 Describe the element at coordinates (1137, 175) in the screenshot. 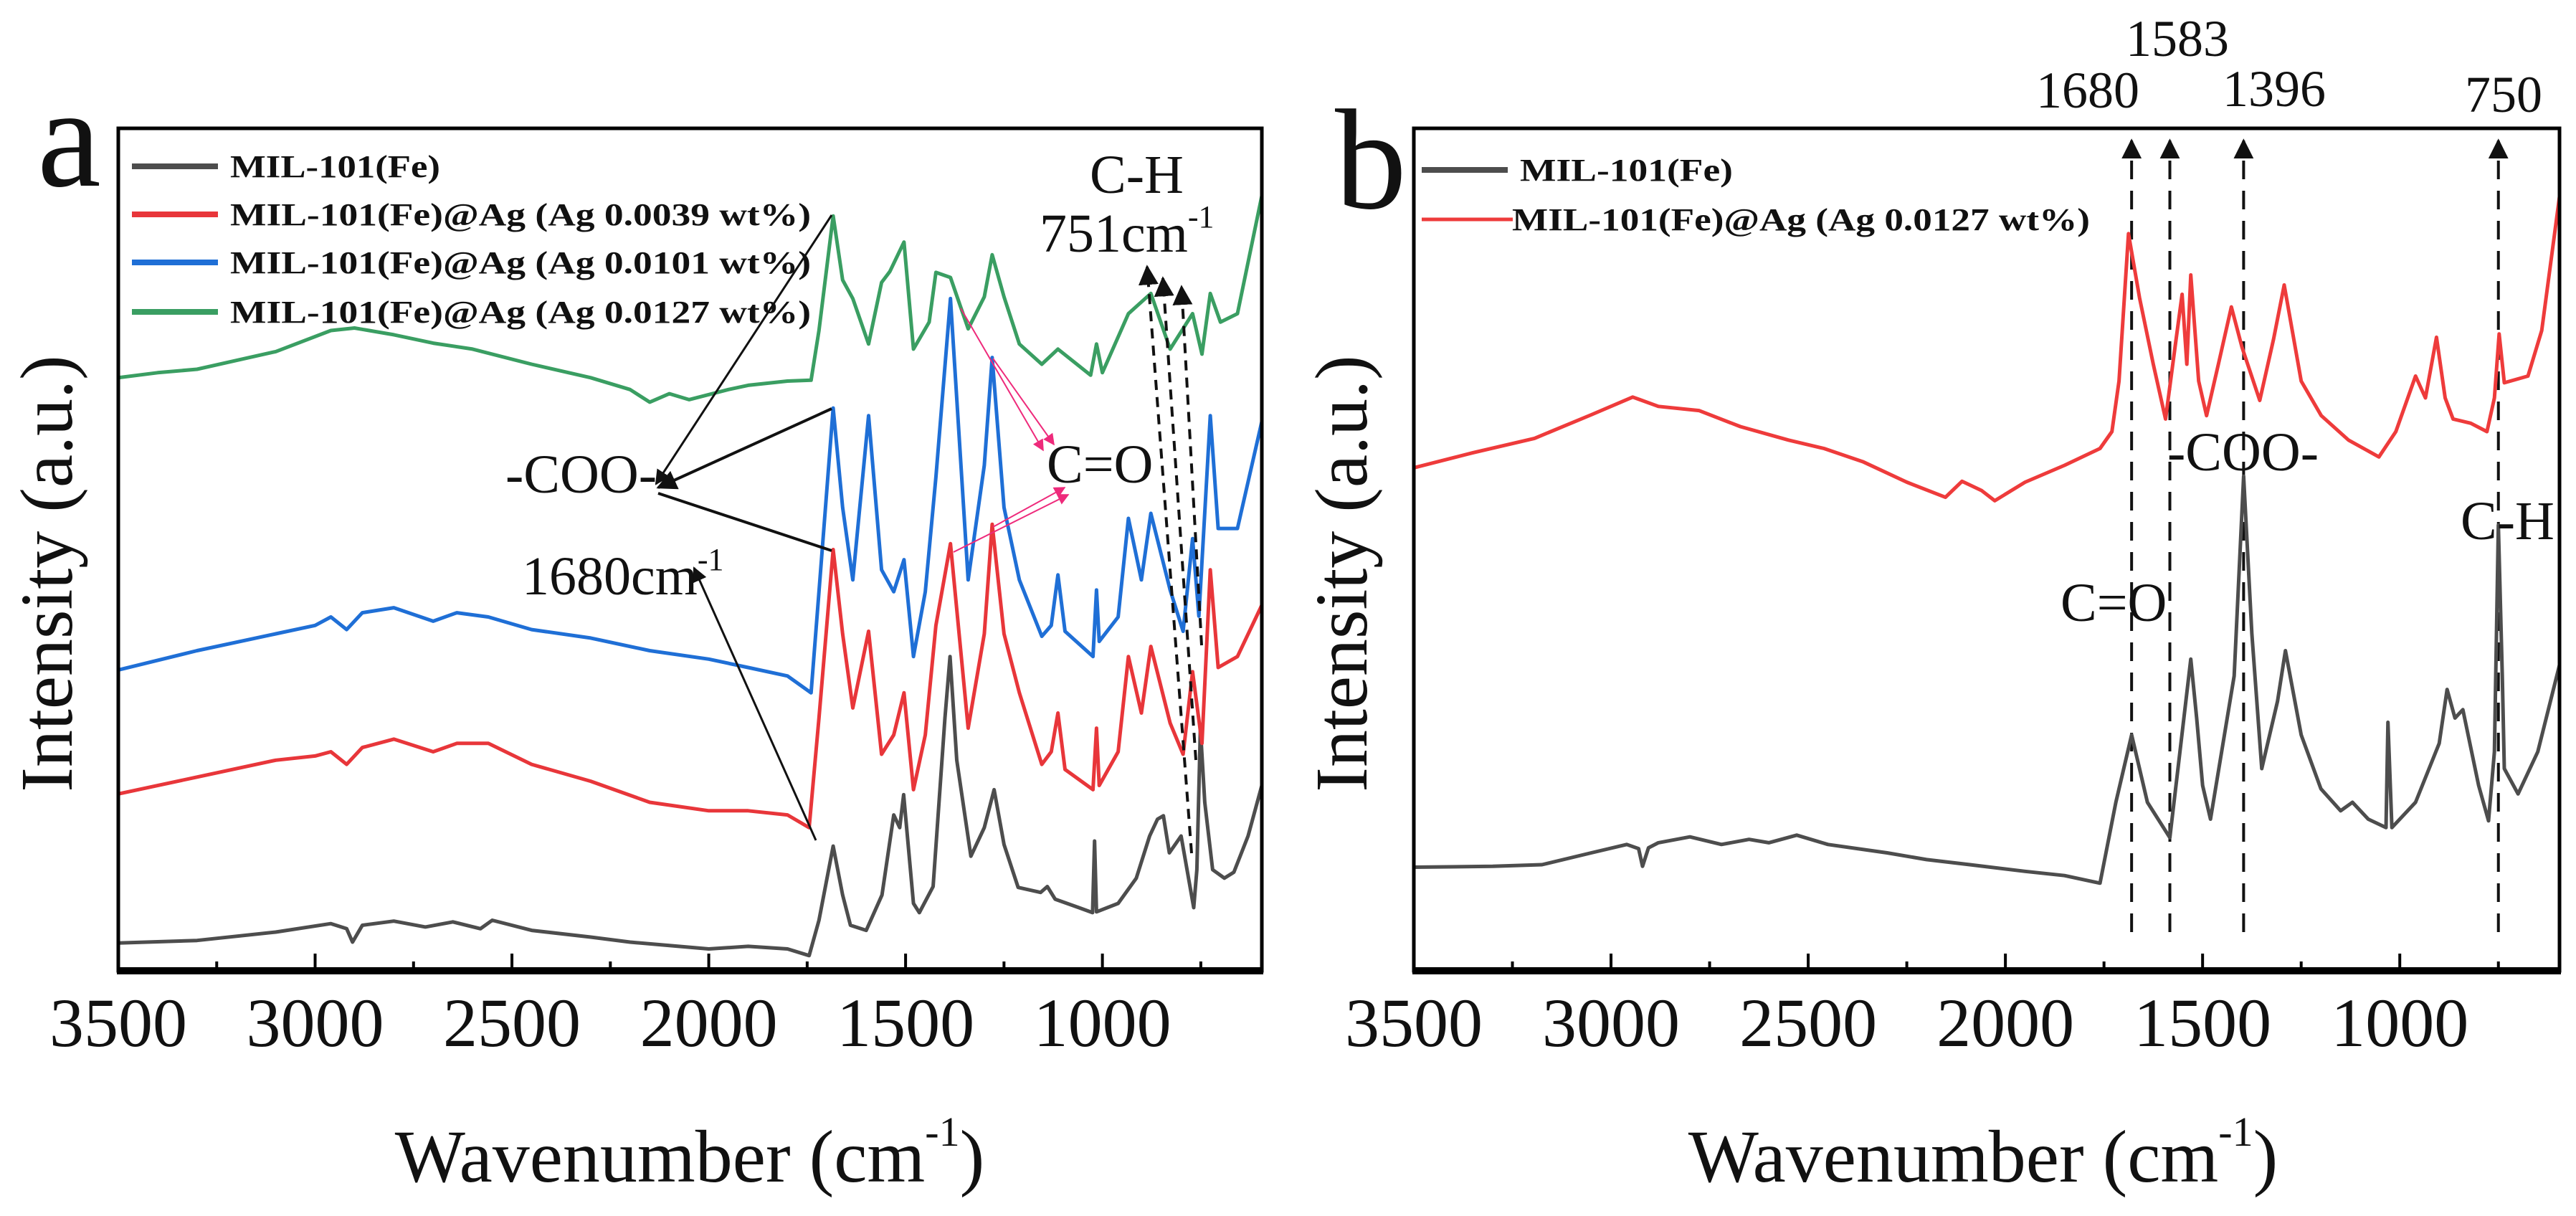

I see `annotation-ch-a: C-H` at that location.